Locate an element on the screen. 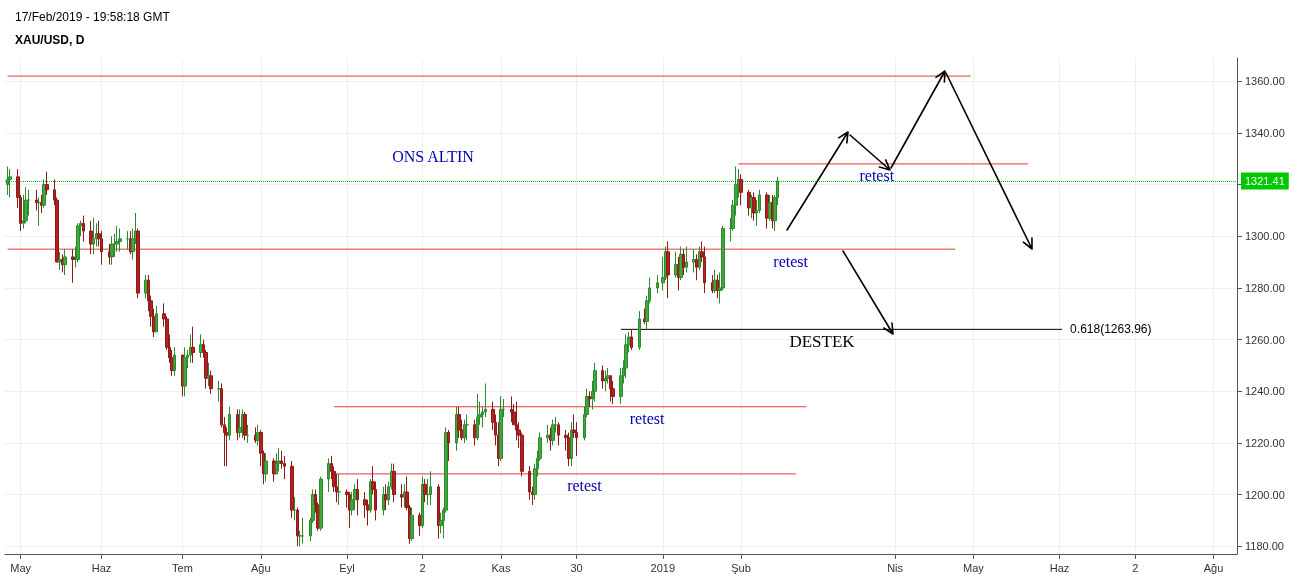 This screenshot has height=581, width=1299. x-tick-label: Şub is located at coordinates (741, 567).